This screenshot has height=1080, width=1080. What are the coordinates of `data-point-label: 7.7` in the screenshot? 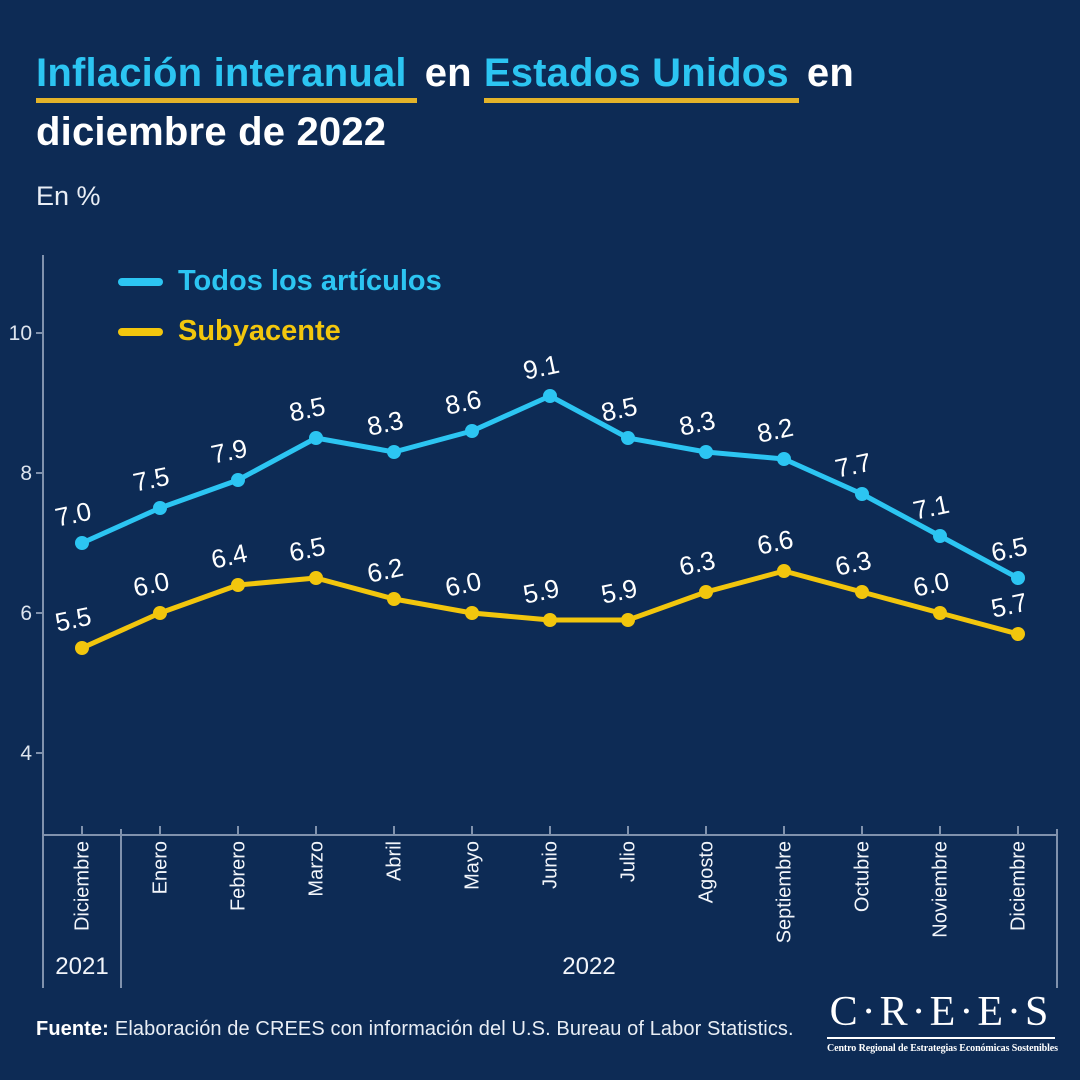 It's located at (853, 465).